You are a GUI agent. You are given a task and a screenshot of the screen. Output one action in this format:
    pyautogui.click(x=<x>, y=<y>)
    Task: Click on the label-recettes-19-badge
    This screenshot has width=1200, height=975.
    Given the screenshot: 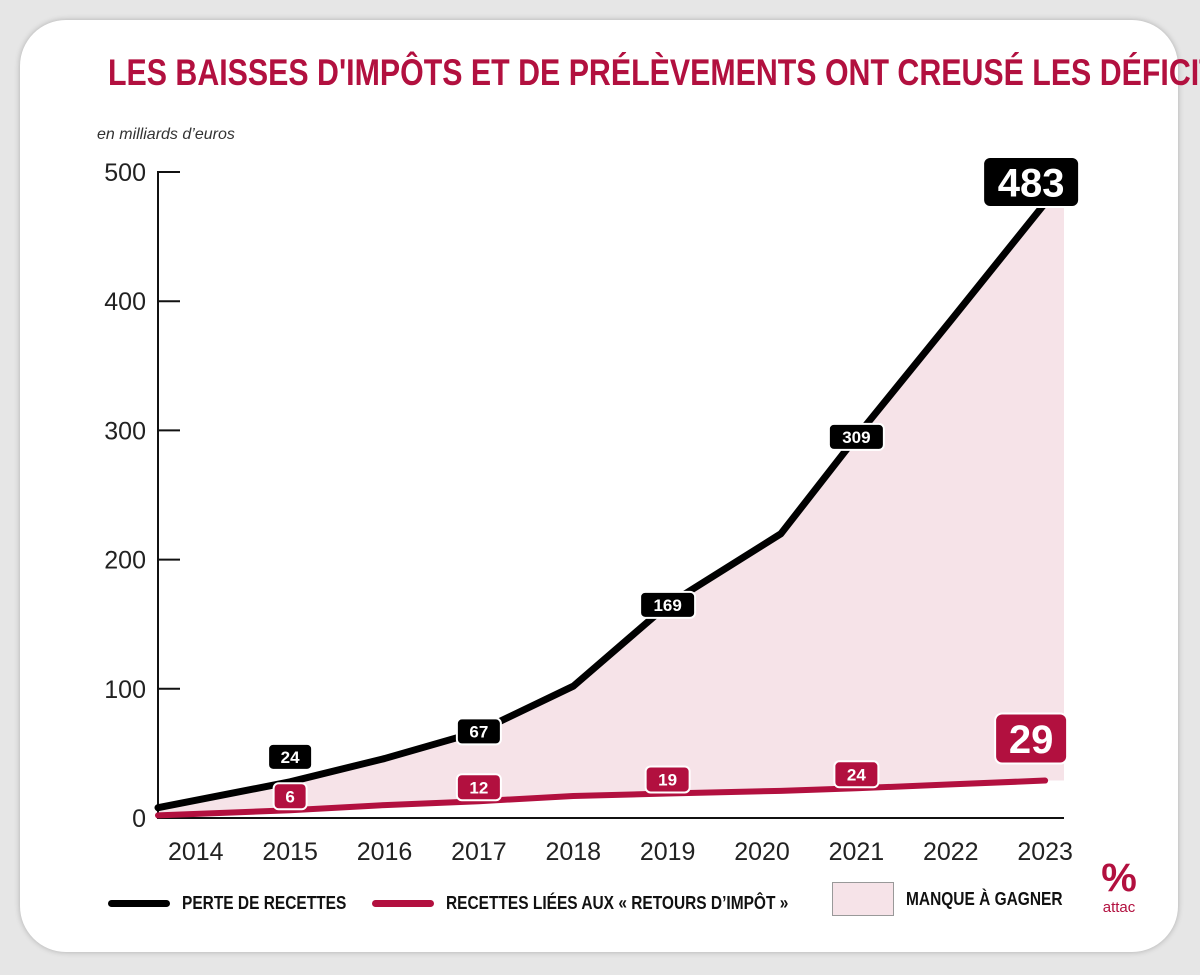 What is the action you would take?
    pyautogui.click(x=667, y=779)
    